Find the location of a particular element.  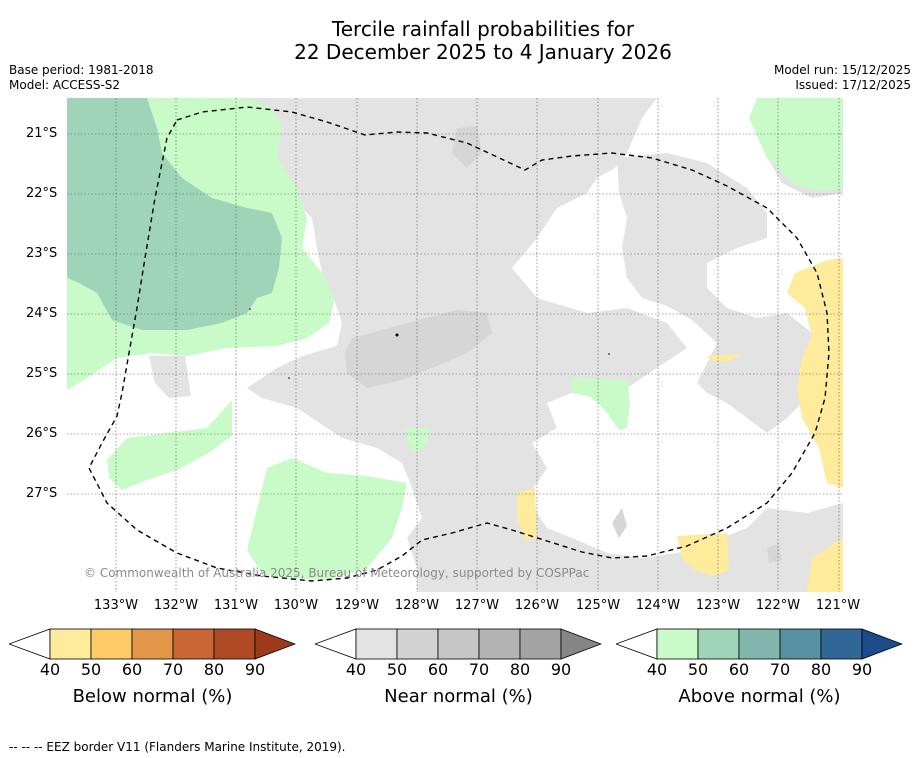

base-period: Base period: 1981-2018 is located at coordinates (81, 70).